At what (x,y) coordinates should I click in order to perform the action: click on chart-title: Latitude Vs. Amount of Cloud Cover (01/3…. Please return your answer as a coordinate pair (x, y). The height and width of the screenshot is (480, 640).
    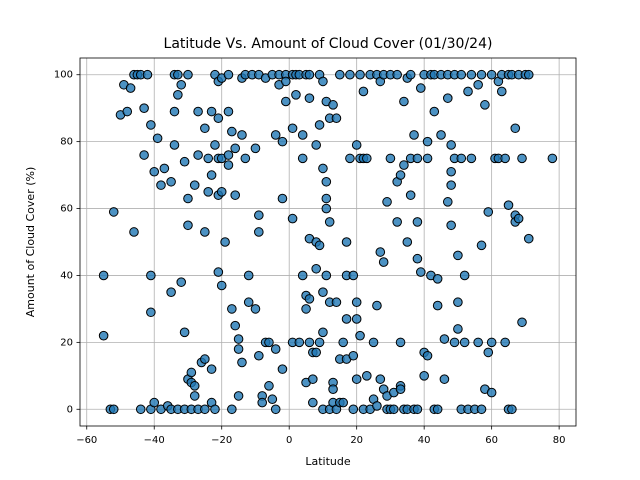
    Looking at the image, I should click on (328, 44).